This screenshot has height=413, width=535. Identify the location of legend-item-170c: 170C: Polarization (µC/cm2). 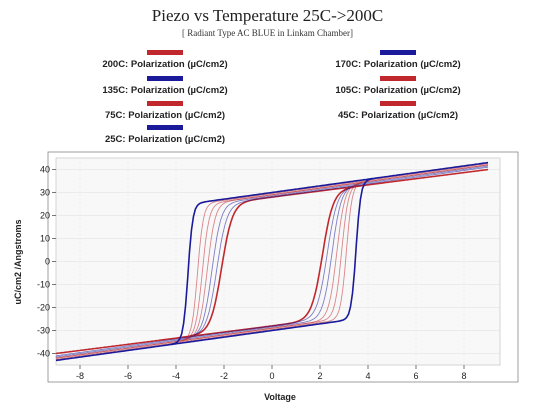
(398, 60).